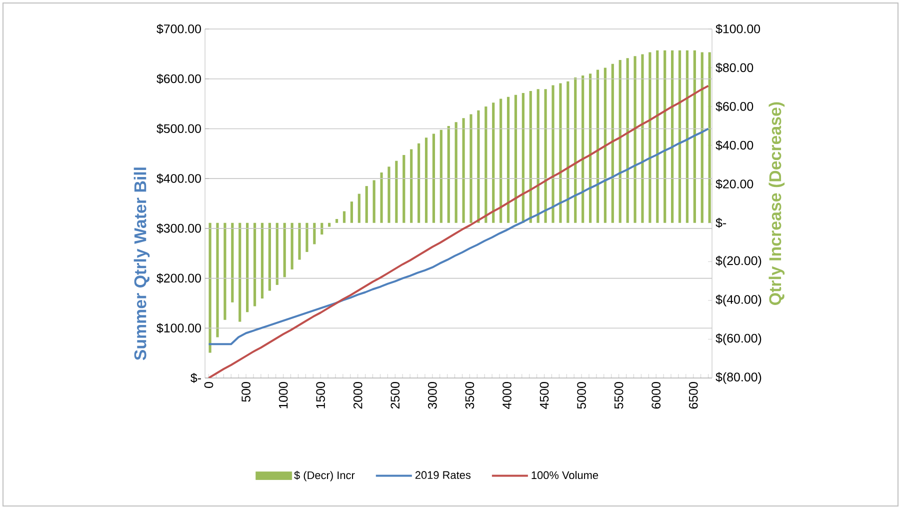 The image size is (901, 509). What do you see at coordinates (776, 203) in the screenshot?
I see `y2-axis-title: Qtrly Increase (Decrease)` at bounding box center [776, 203].